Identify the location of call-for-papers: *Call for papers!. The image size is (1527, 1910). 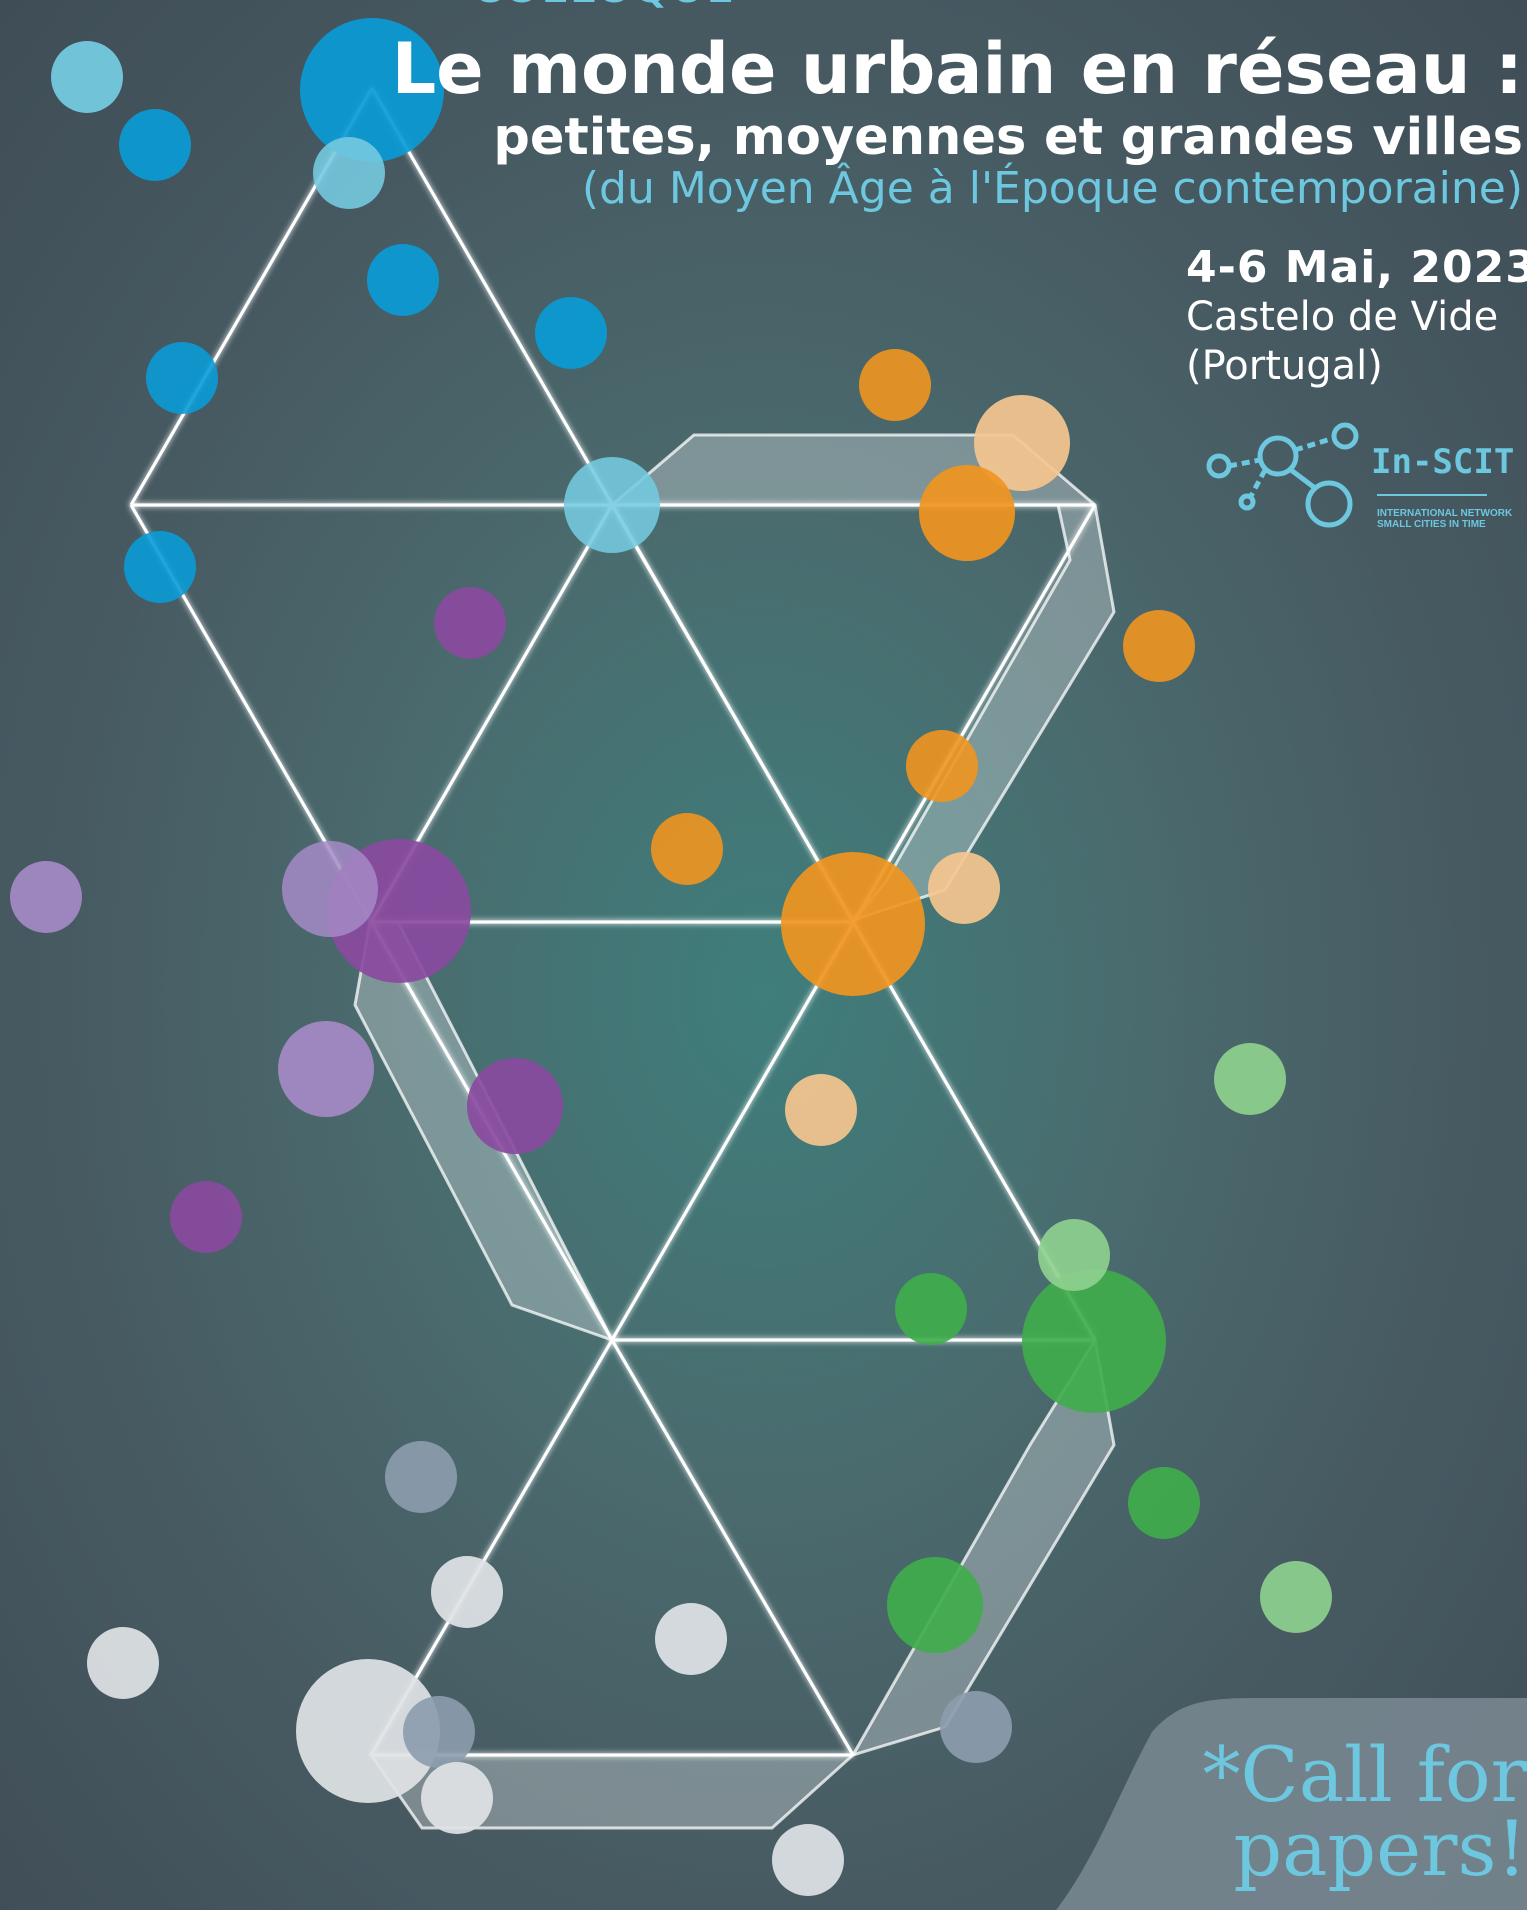
(1358, 1811).